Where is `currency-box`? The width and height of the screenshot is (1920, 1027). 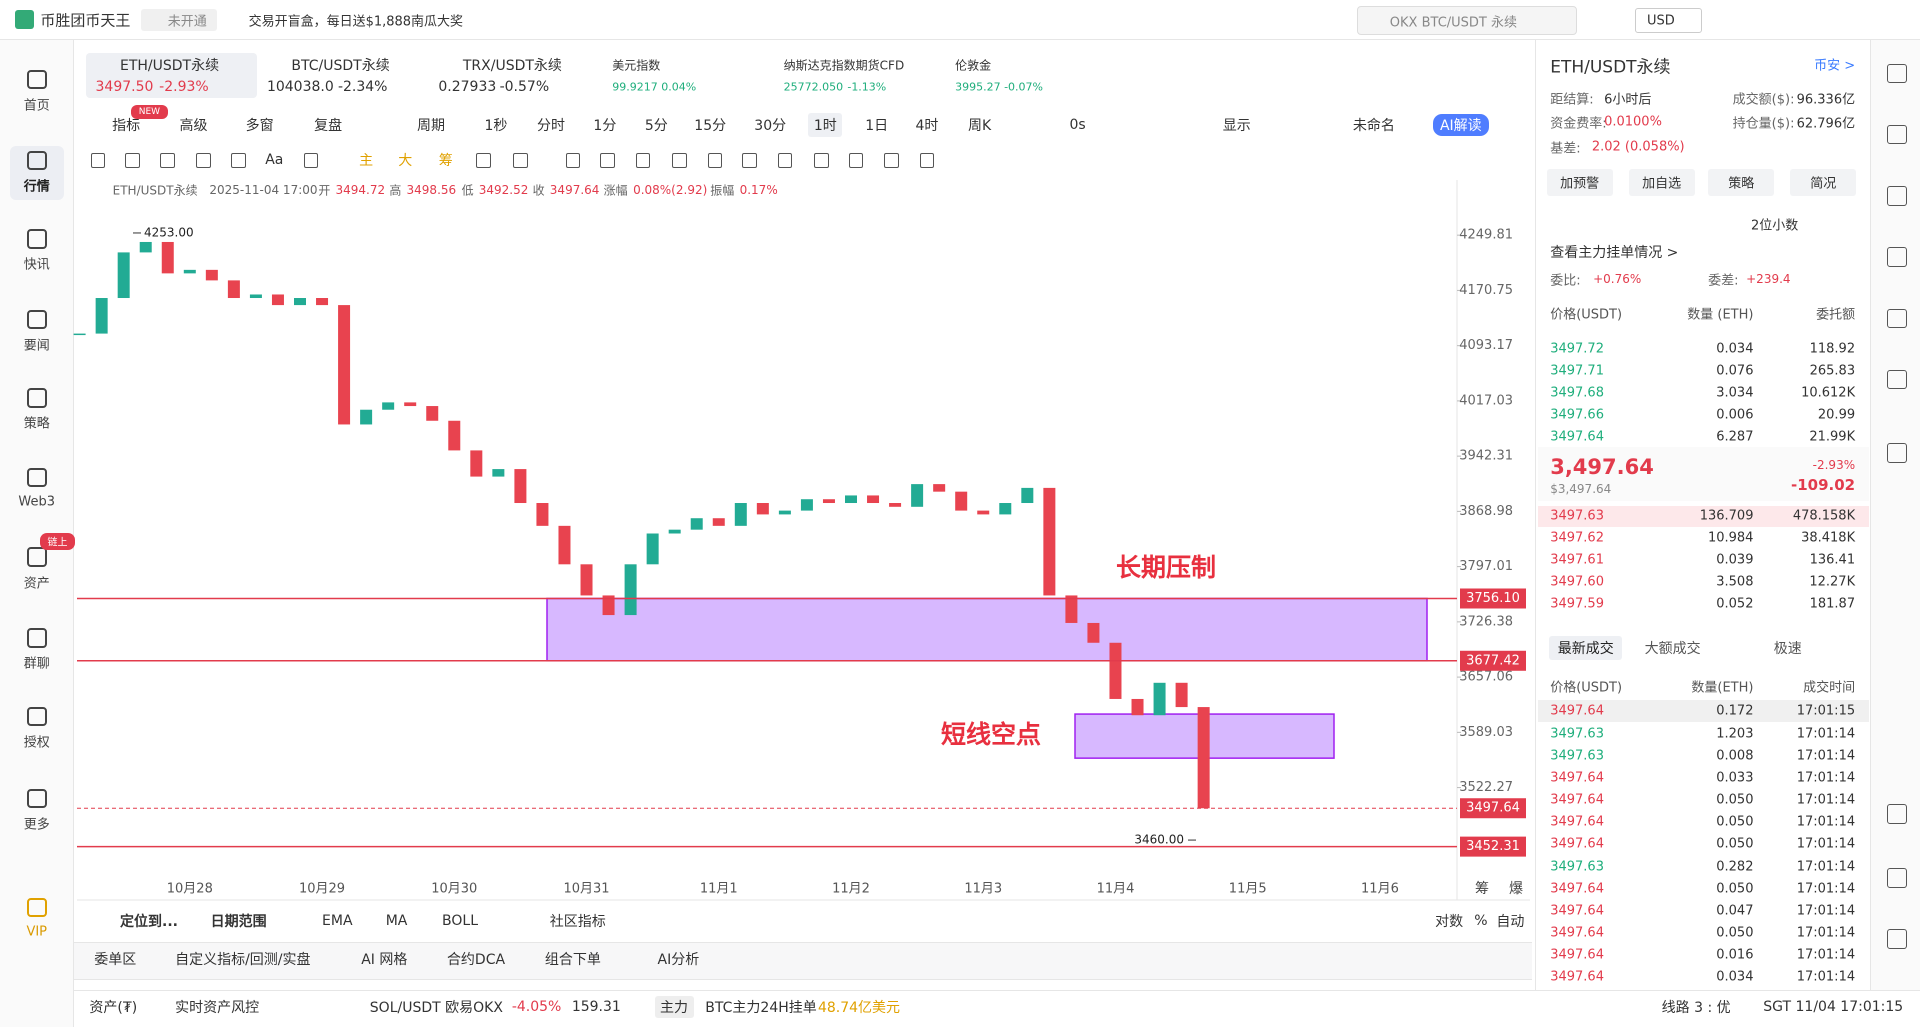
currency-box is located at coordinates (1668, 20).